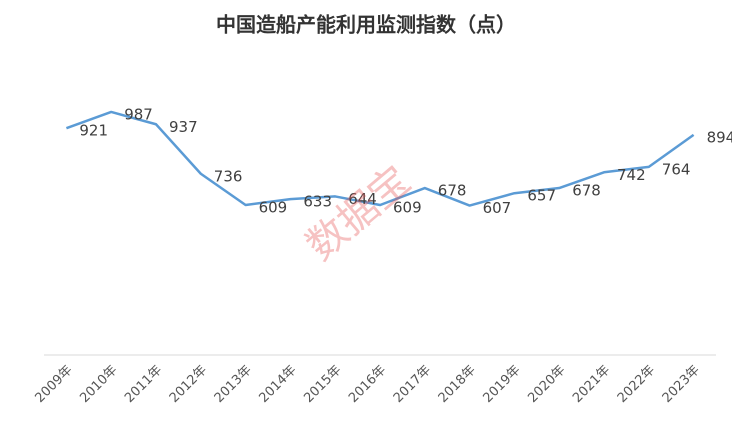  Describe the element at coordinates (366, 25) in the screenshot. I see `chart-title: 中国造船产能利用监测指数（点）` at that location.